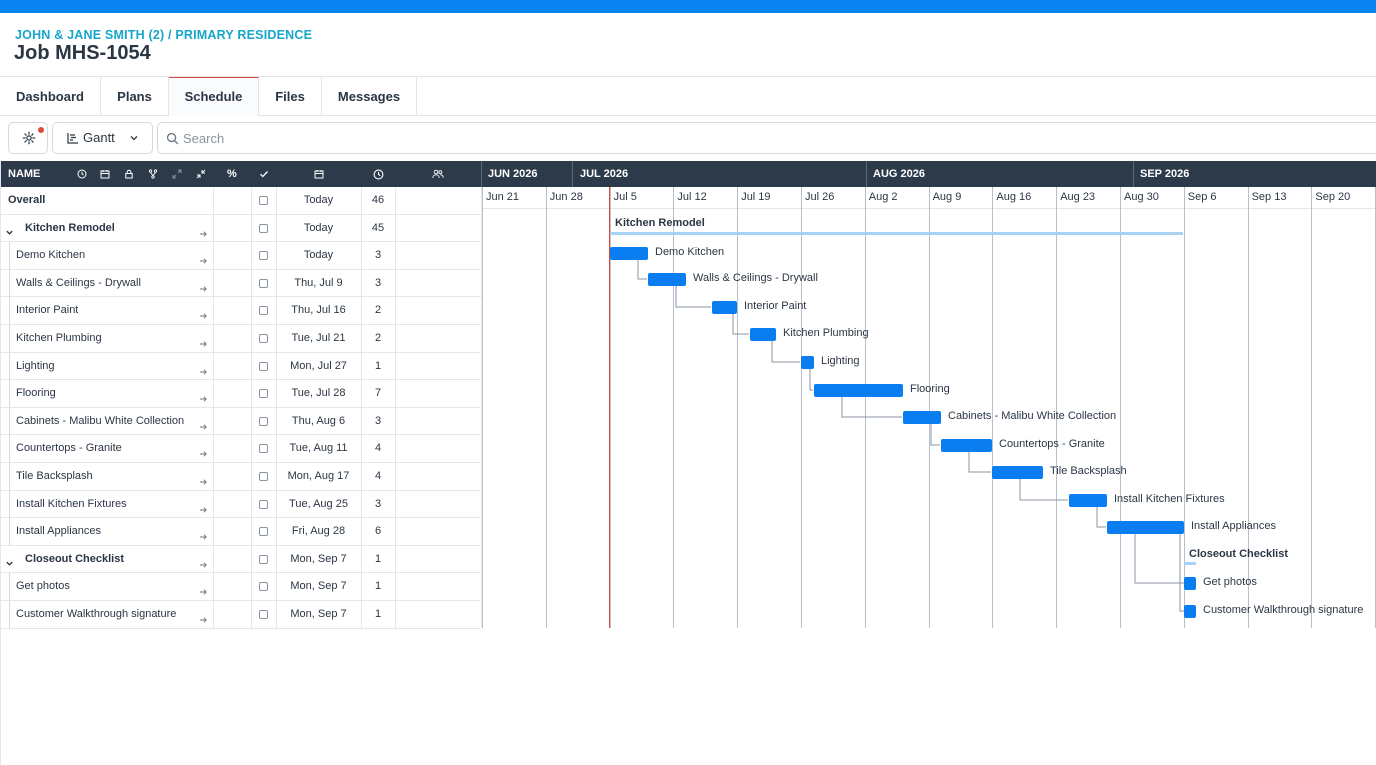 The width and height of the screenshot is (1376, 765). What do you see at coordinates (69, 448) in the screenshot?
I see `task-name: Countertops - Granite` at bounding box center [69, 448].